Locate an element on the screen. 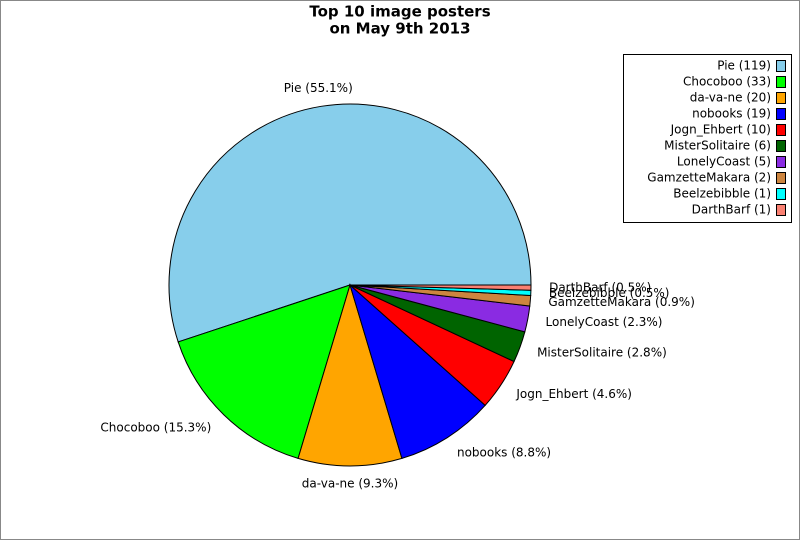  slice-label: Chocoboo (15.3%) is located at coordinates (155, 427).